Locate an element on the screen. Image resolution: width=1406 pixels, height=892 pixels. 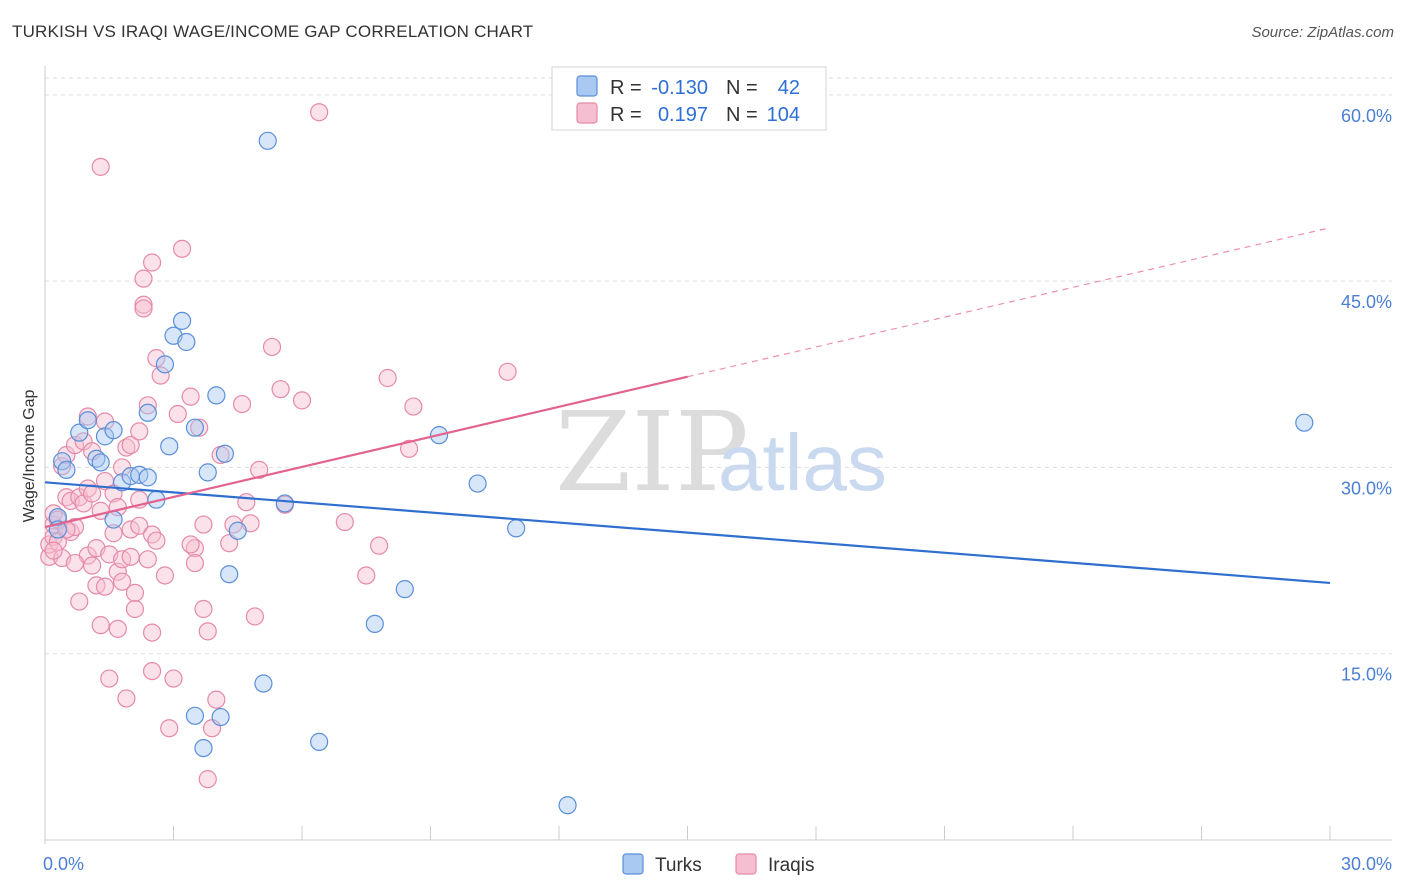
turks-n-label: N = is located at coordinates (742, 88).